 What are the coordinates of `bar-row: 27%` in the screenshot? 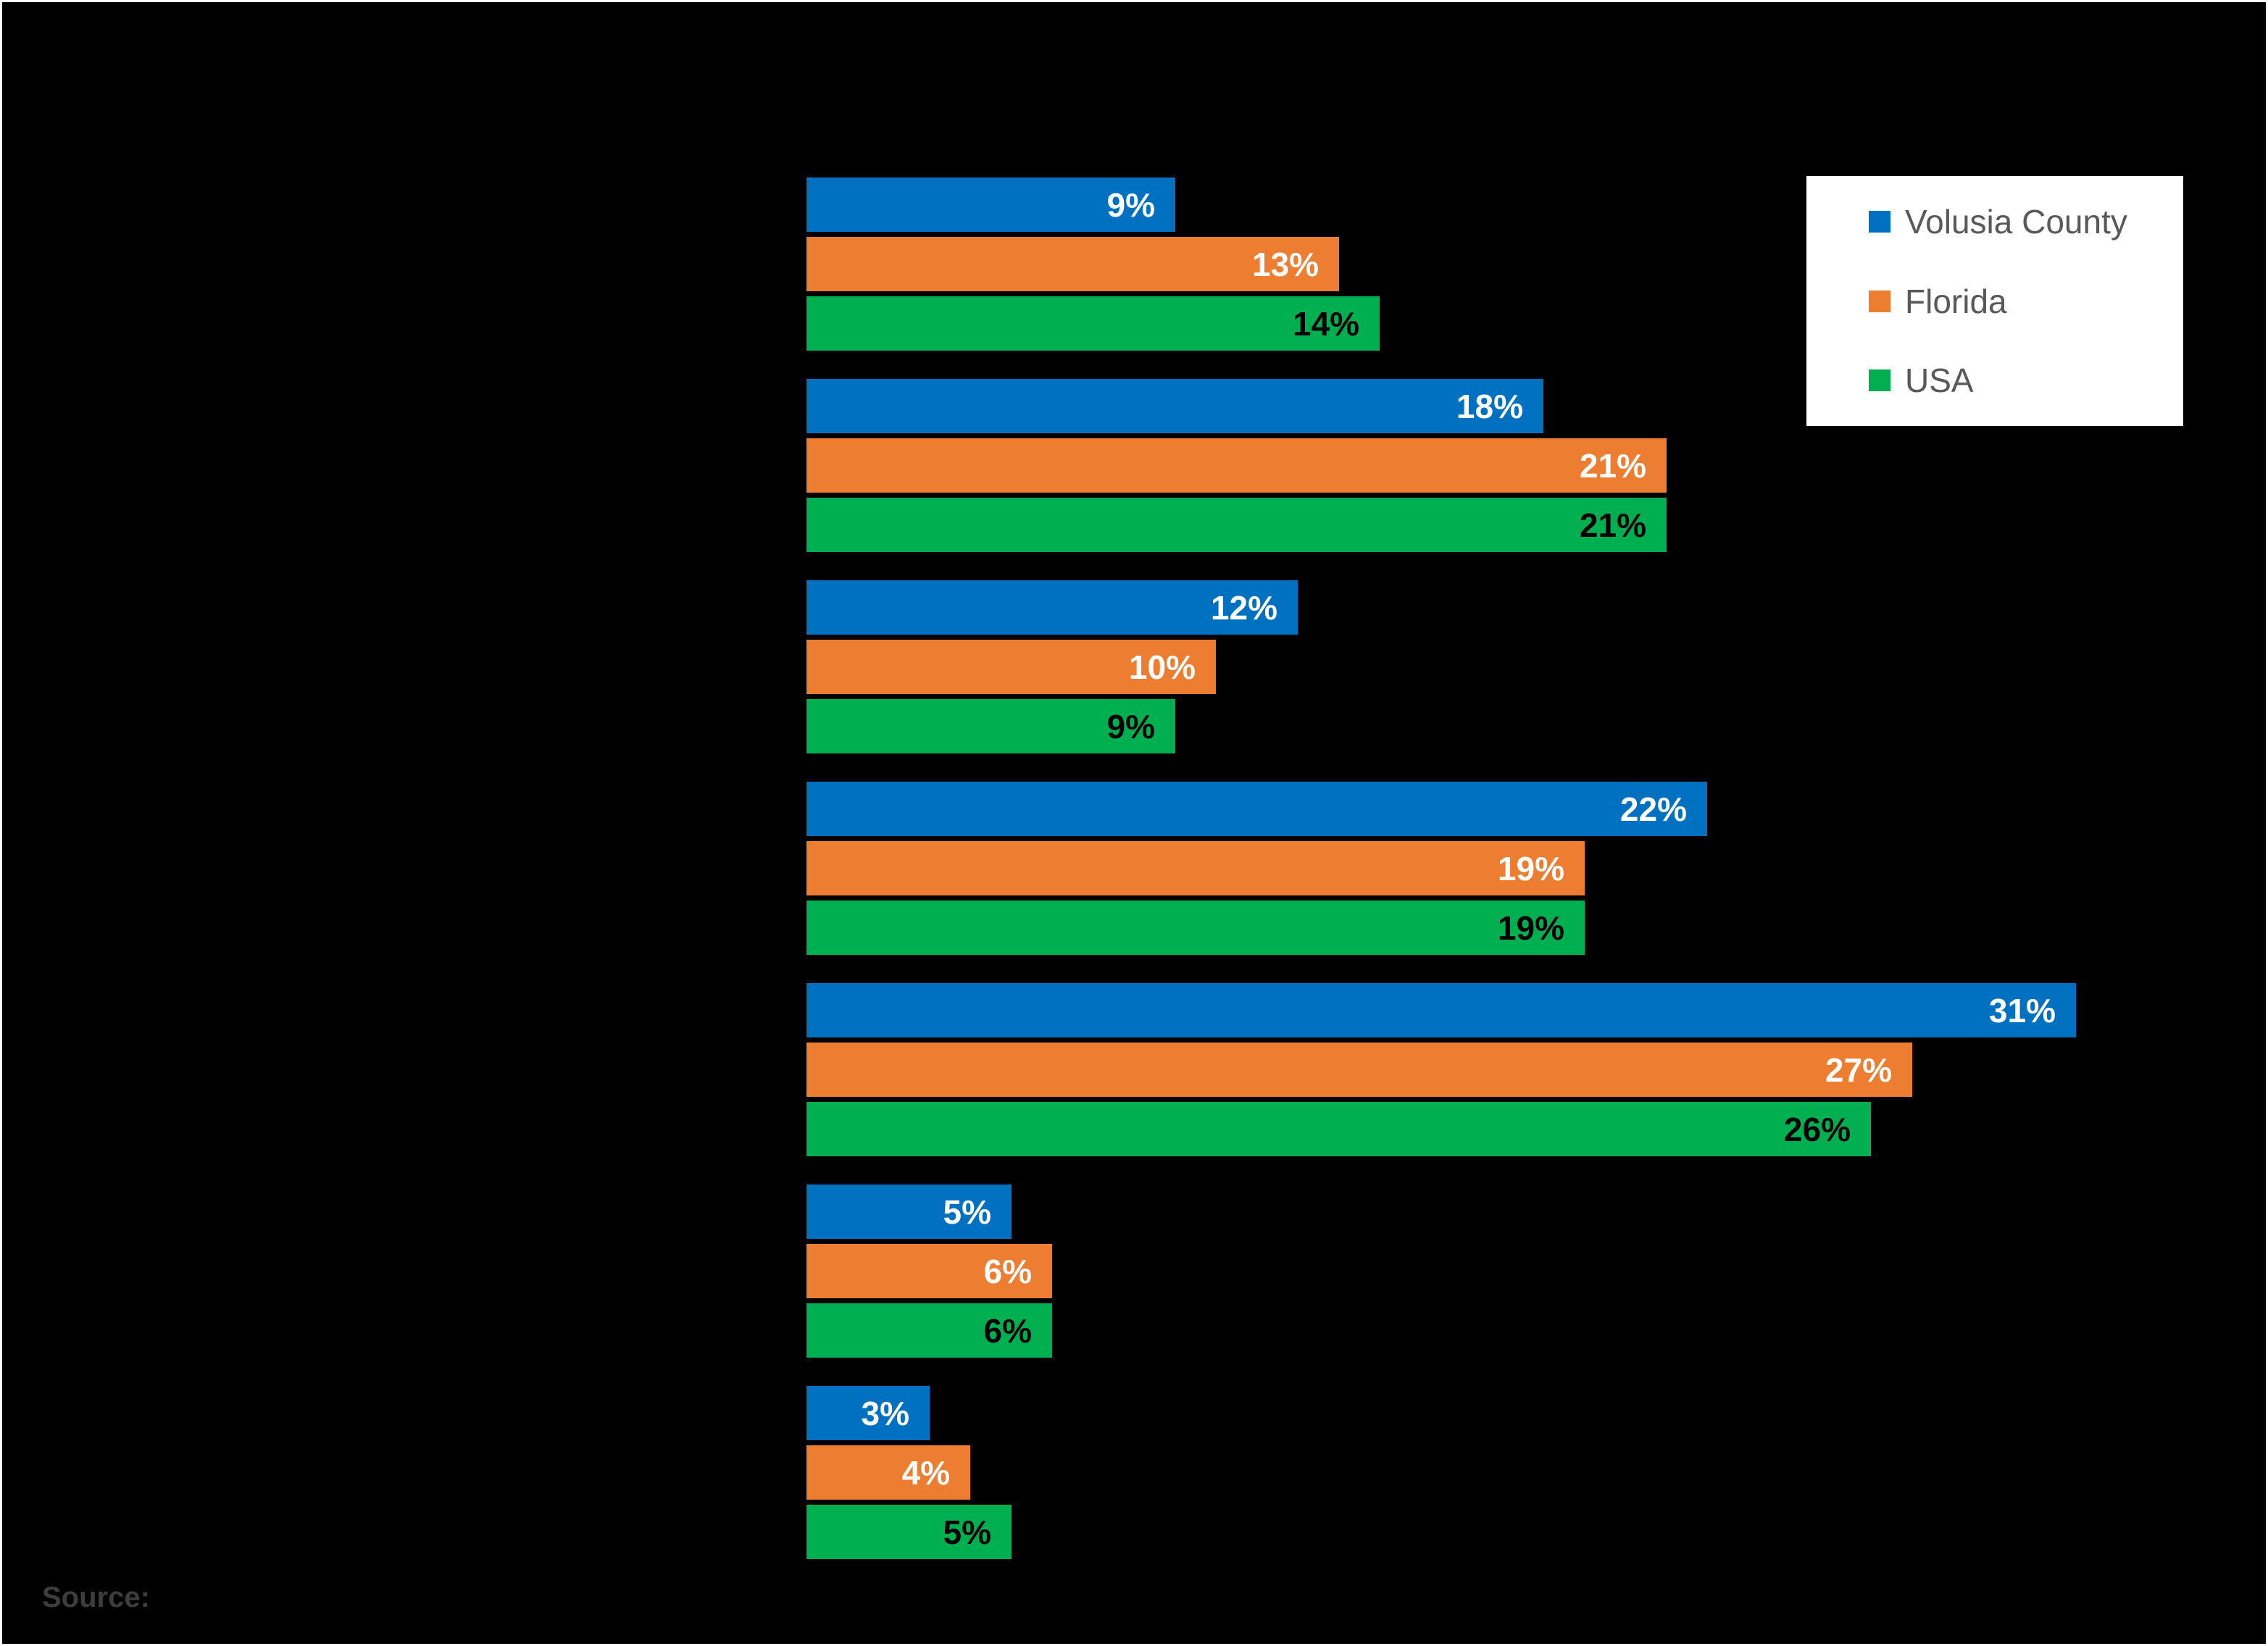 It's located at (1531, 1070).